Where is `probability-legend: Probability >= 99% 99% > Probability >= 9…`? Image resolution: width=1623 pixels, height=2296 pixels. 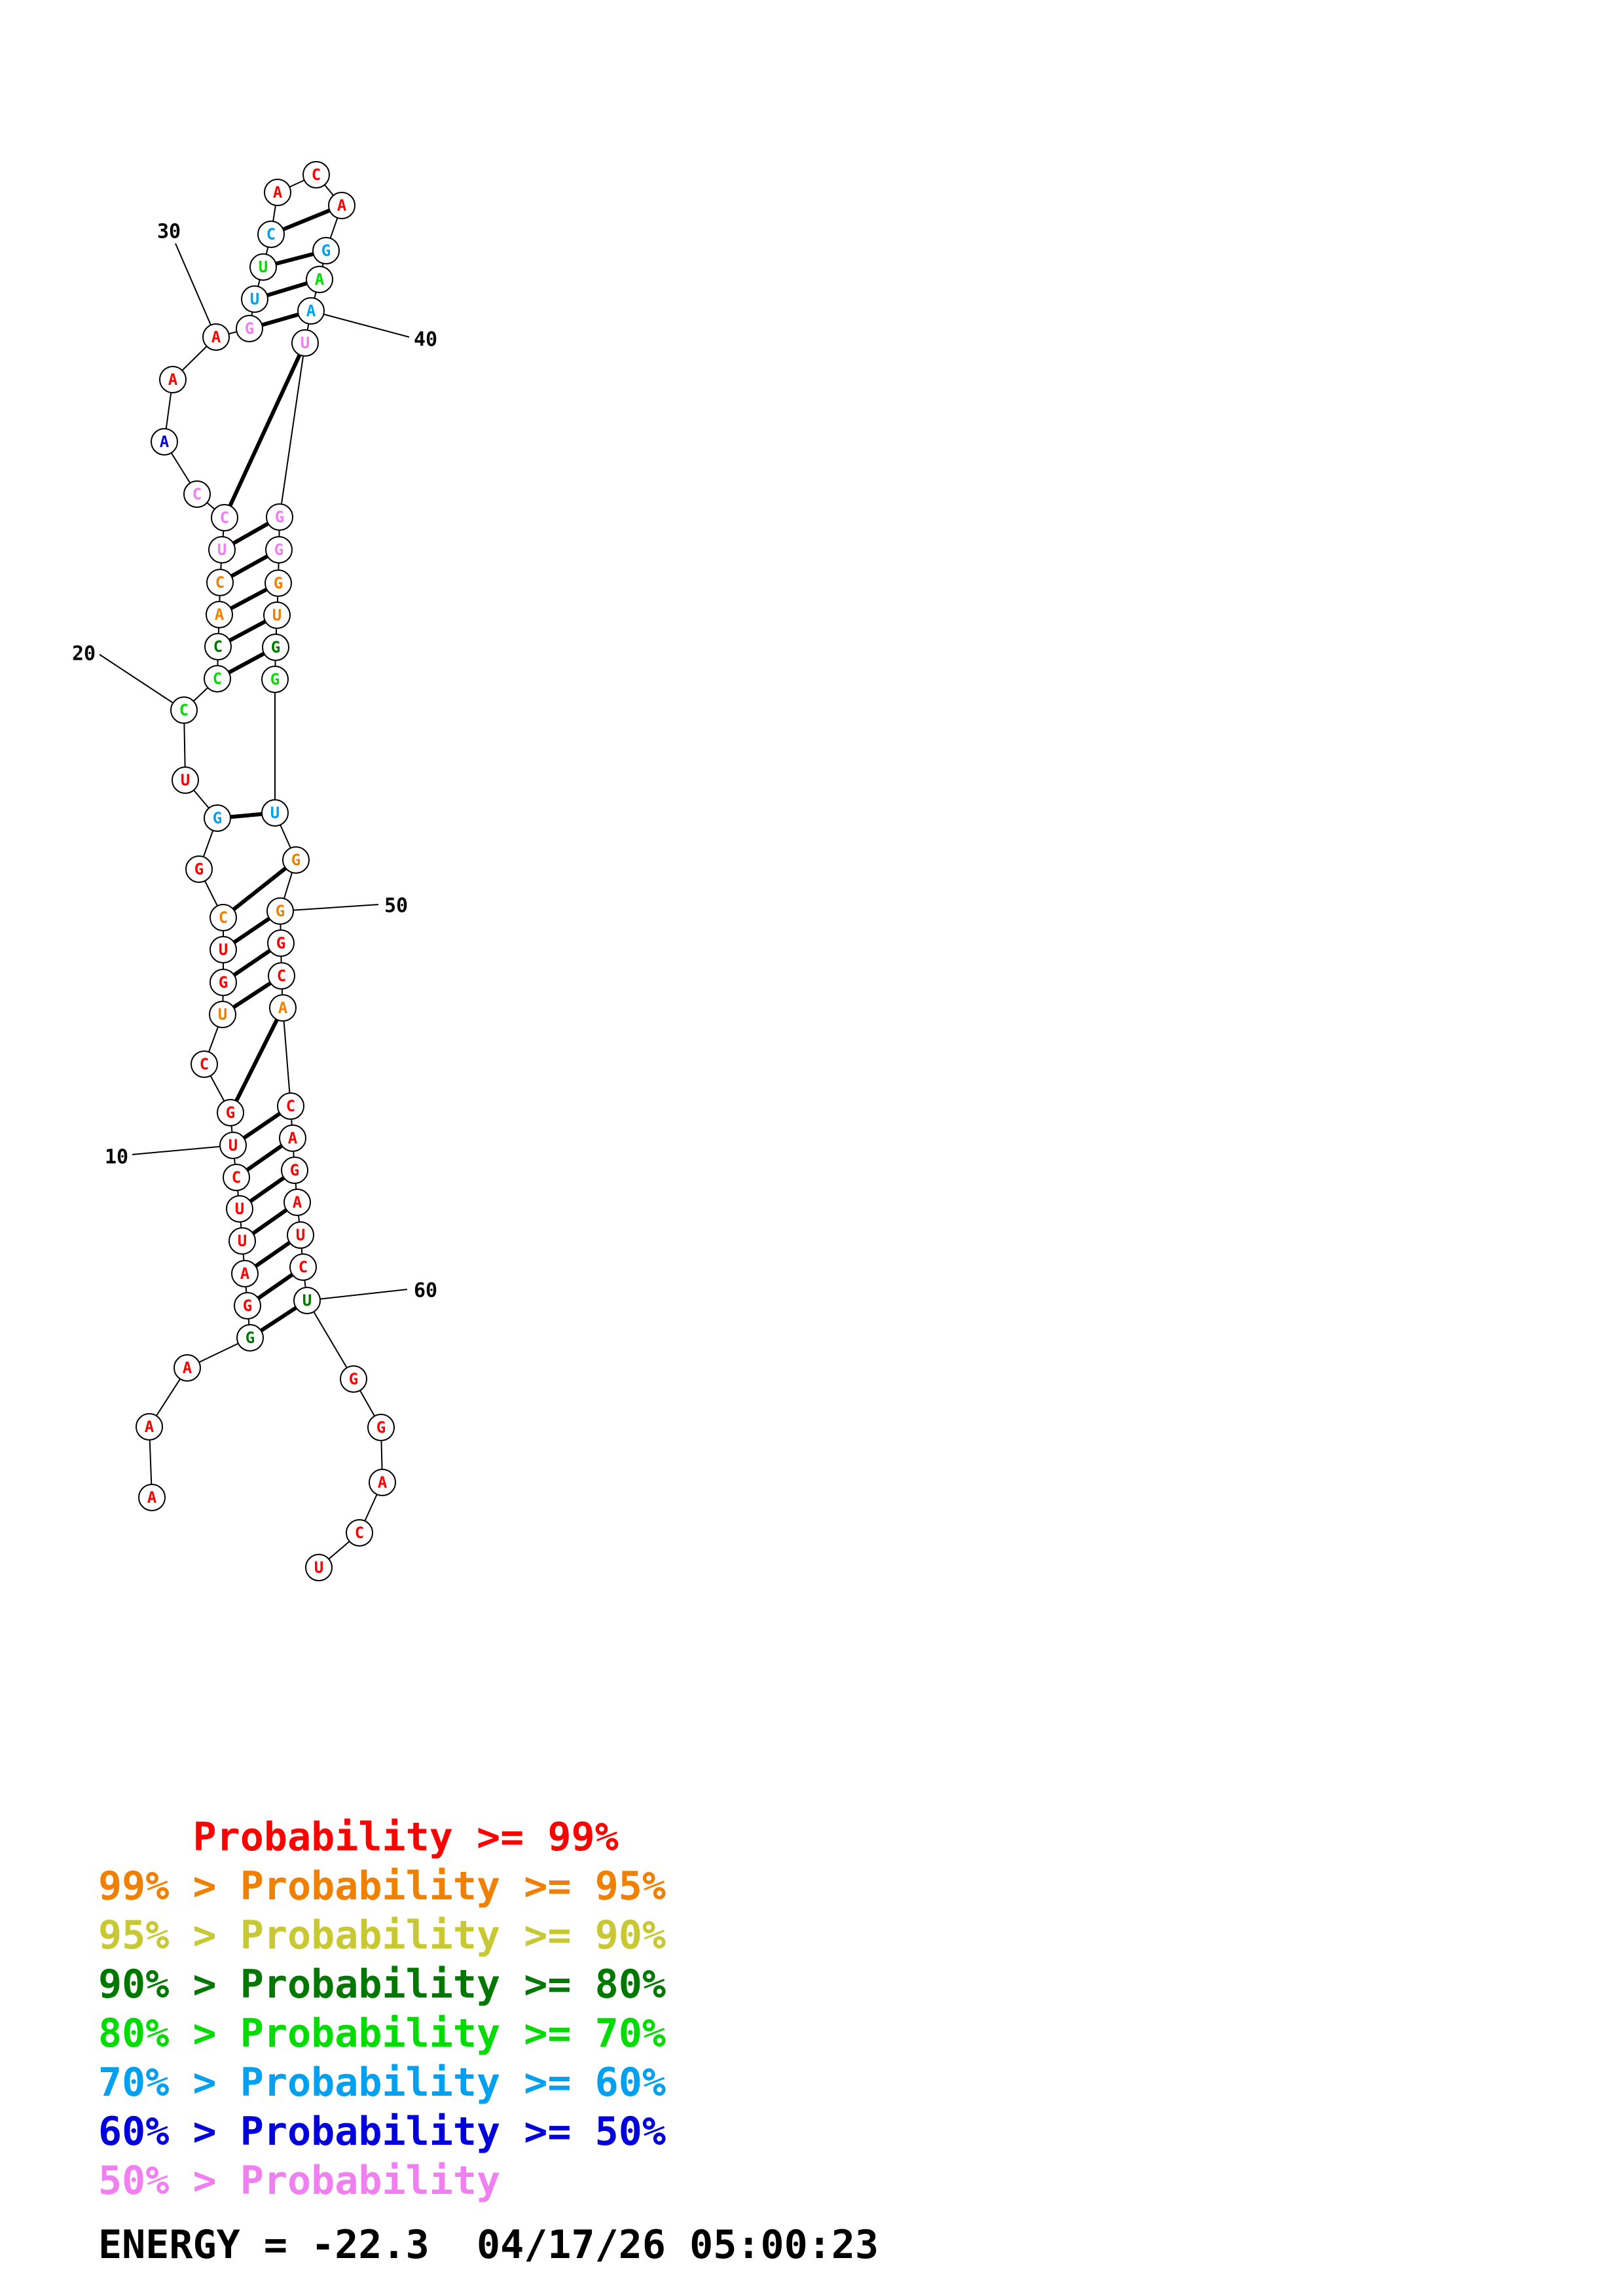 probability-legend: Probability >= 99% 99% > Probability >= 9… is located at coordinates (382, 2009).